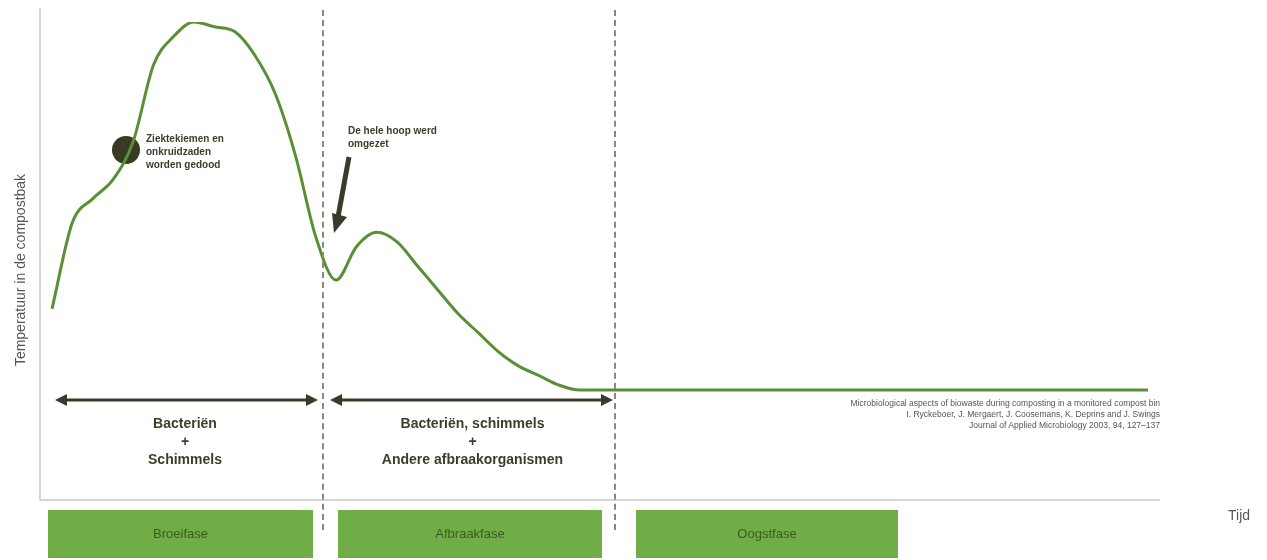 This screenshot has width=1267, height=560. I want to click on annotation: Bacteriën, schimmels + Andere afbraakorganismen, so click(472, 441).